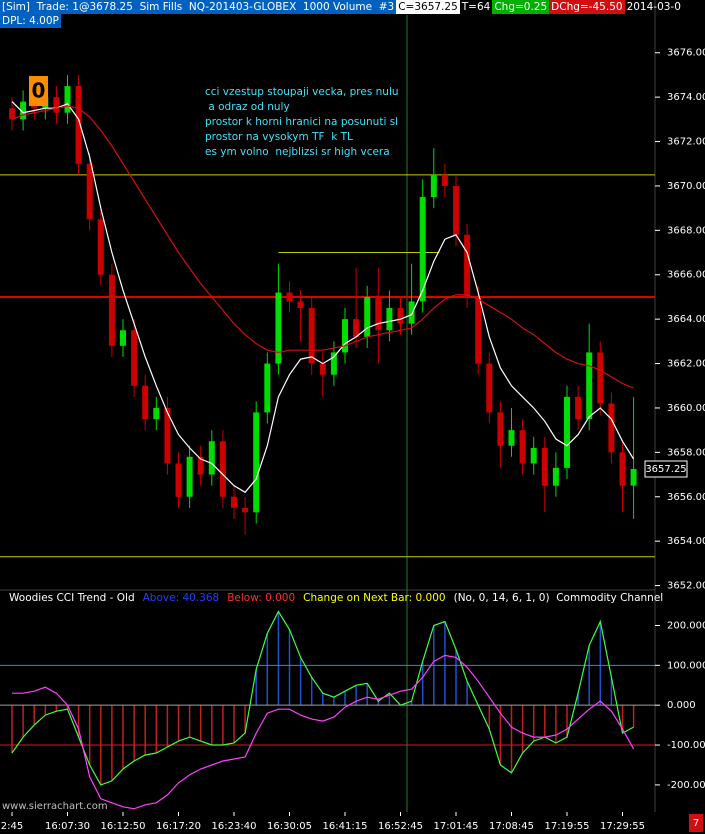 This screenshot has height=834, width=705. Describe the element at coordinates (345, 826) in the screenshot. I see `x-tick-label: 16:41:15` at that location.